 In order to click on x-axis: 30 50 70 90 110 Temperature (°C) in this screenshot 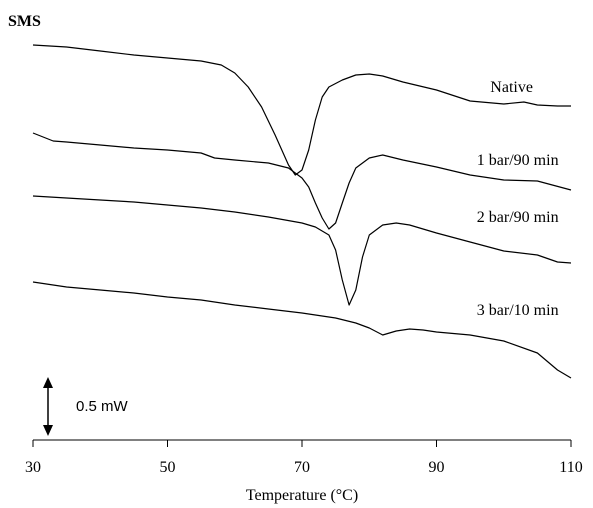, I will do `click(304, 471)`.